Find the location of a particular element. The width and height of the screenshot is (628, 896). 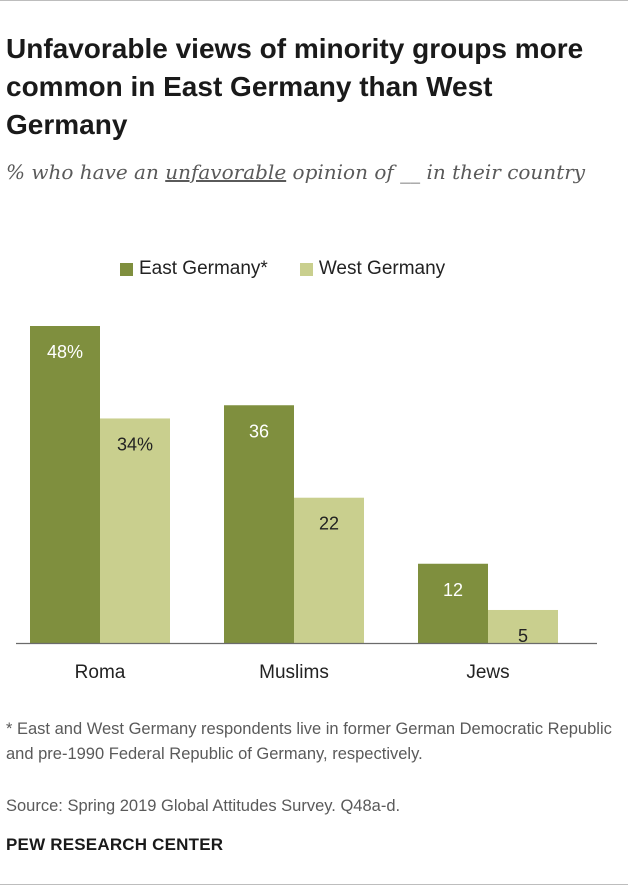

brand-logo-text: PEW RESEARCH CENTER is located at coordinates (115, 844).